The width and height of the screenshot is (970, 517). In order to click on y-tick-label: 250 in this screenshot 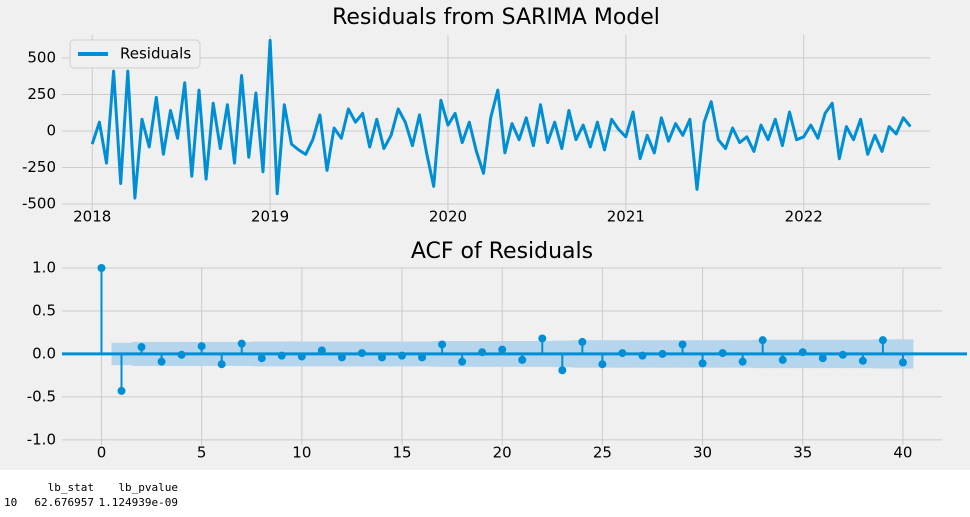, I will do `click(41, 94)`.